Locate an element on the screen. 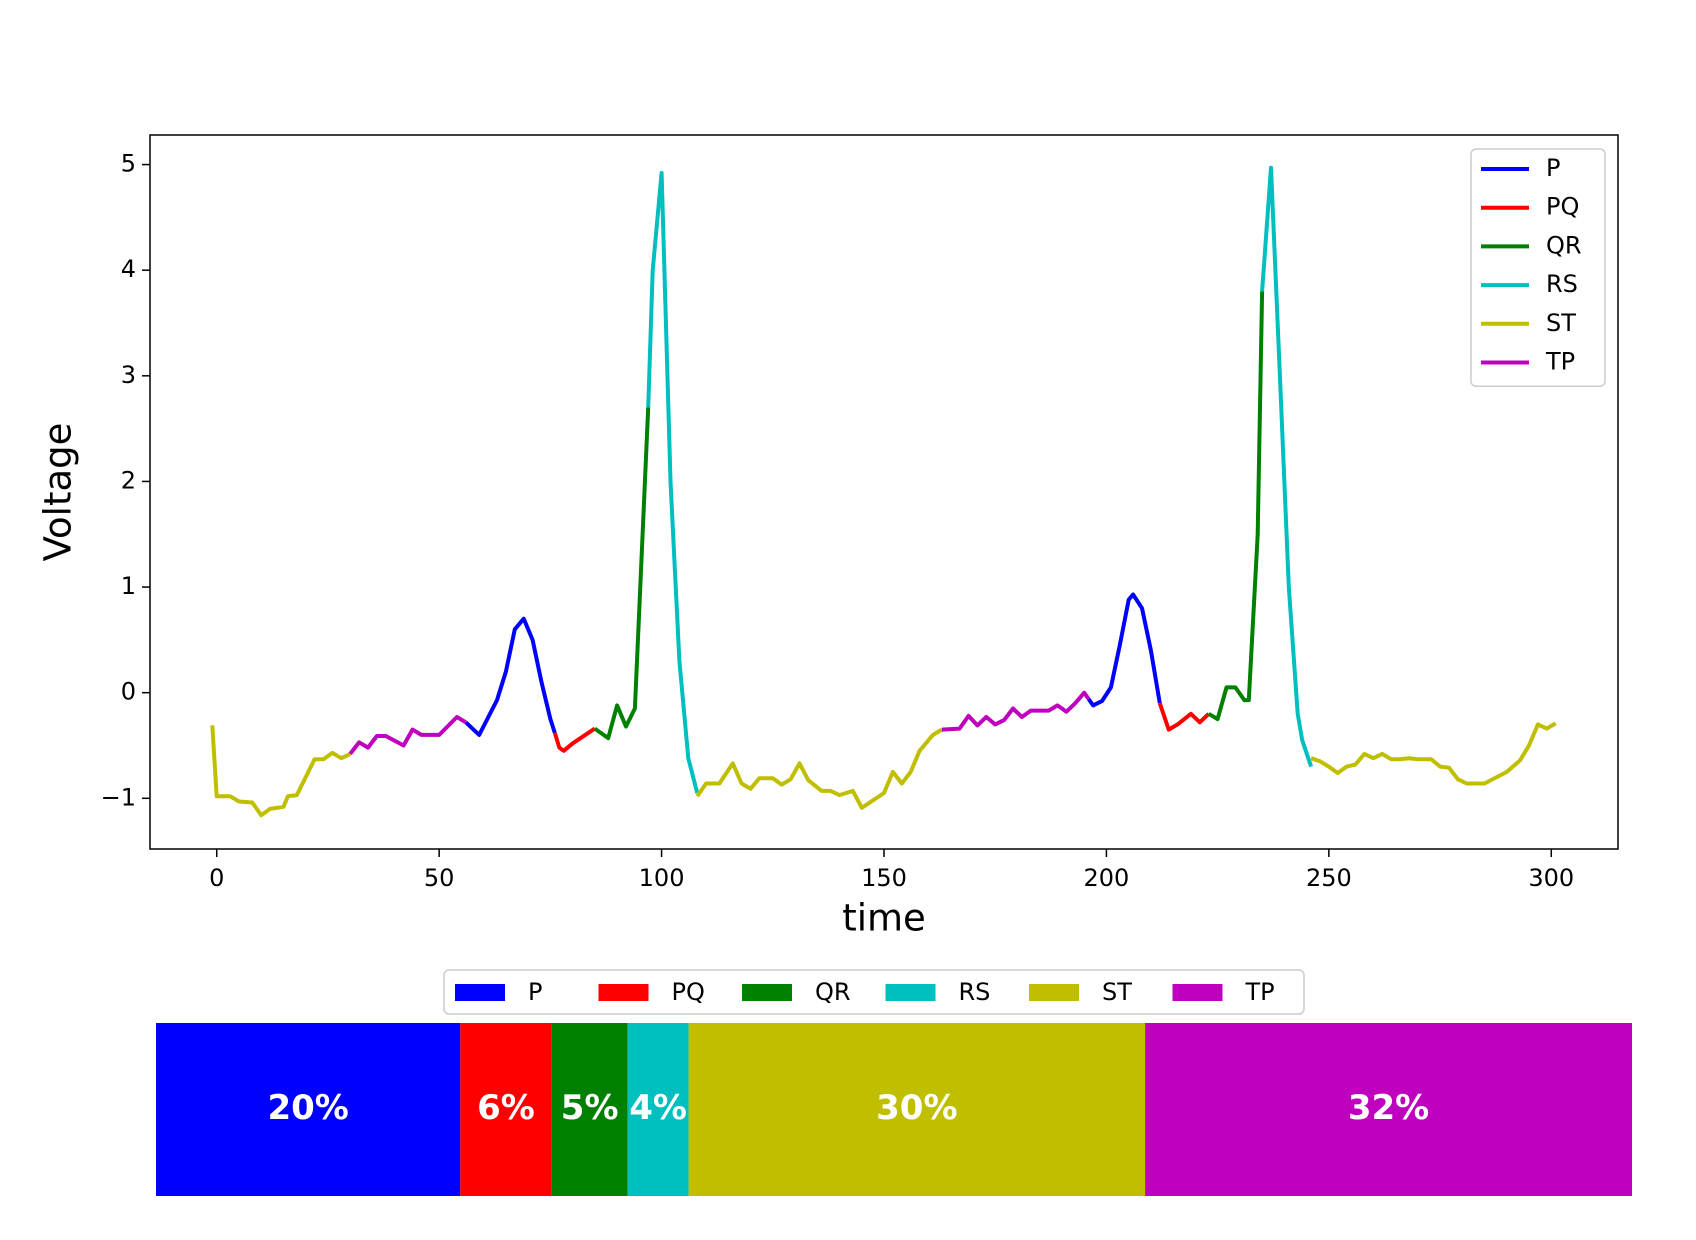 The image size is (1696, 1240). bar-label: 6% is located at coordinates (506, 1108).